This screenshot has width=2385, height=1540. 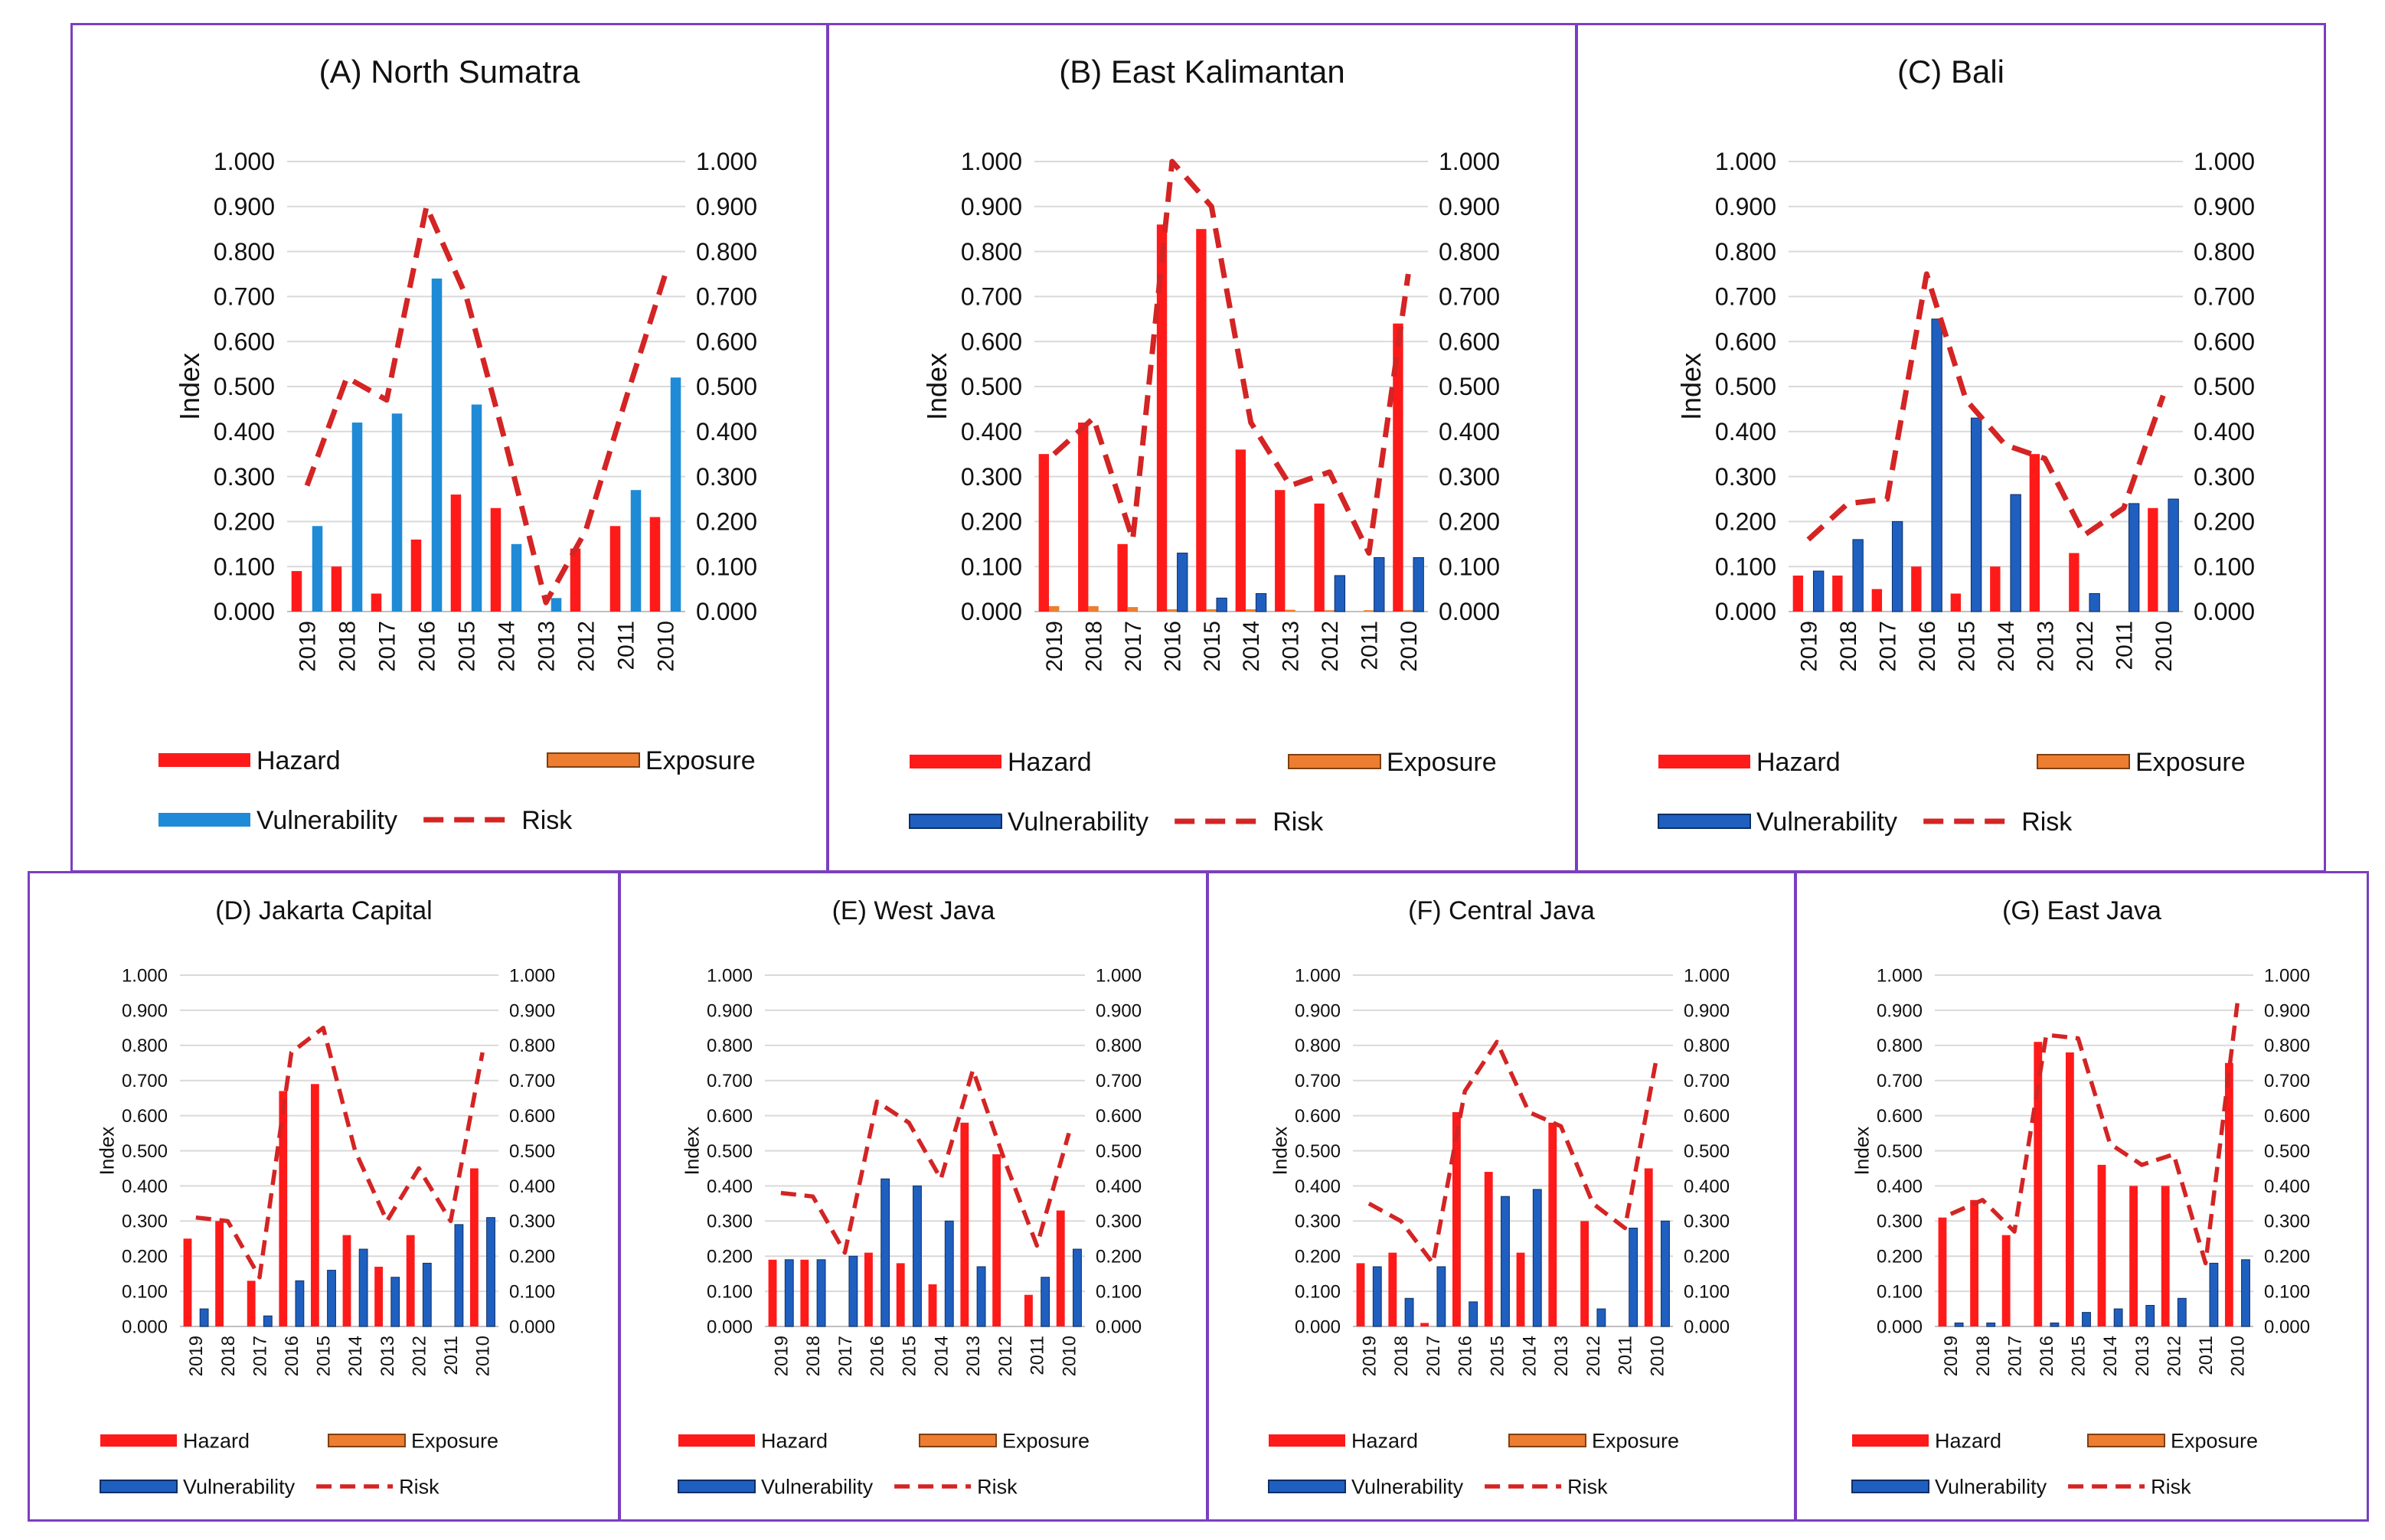 What do you see at coordinates (1307, 1487) in the screenshot?
I see `legend-vulnerability-swatch` at bounding box center [1307, 1487].